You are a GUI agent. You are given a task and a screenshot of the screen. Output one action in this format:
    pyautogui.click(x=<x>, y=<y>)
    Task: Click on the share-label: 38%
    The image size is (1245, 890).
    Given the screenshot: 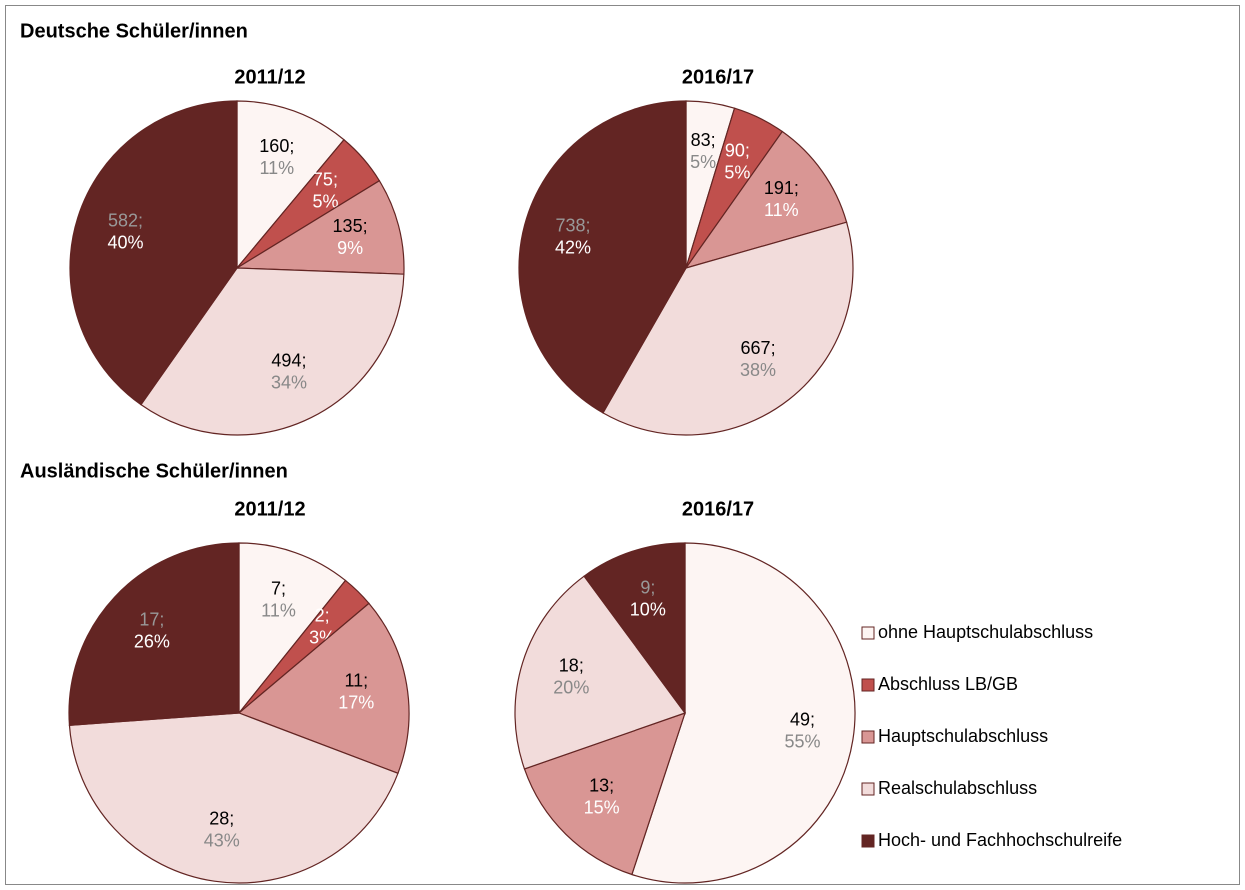 What is the action you would take?
    pyautogui.click(x=758, y=370)
    